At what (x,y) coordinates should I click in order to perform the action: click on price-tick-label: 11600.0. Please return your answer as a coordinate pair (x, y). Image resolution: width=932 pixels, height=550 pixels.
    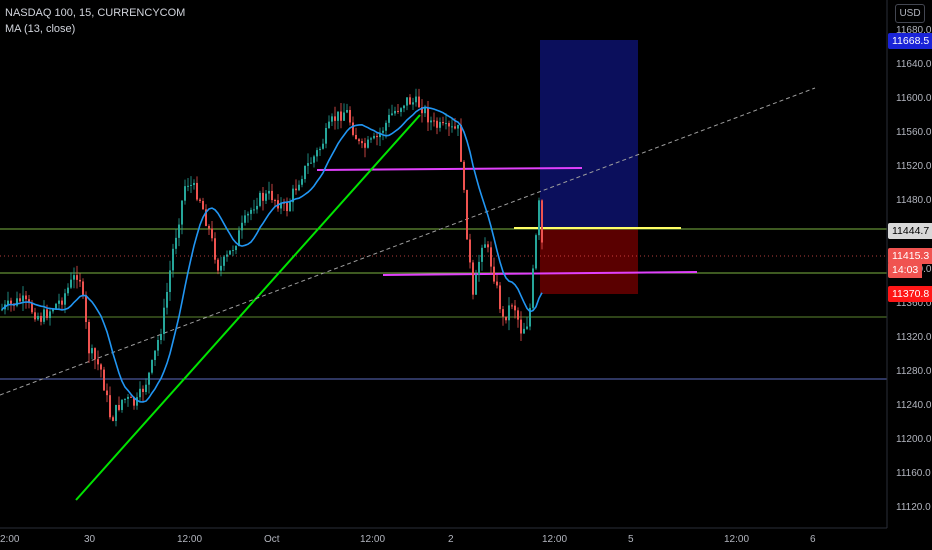
    Looking at the image, I should click on (914, 99).